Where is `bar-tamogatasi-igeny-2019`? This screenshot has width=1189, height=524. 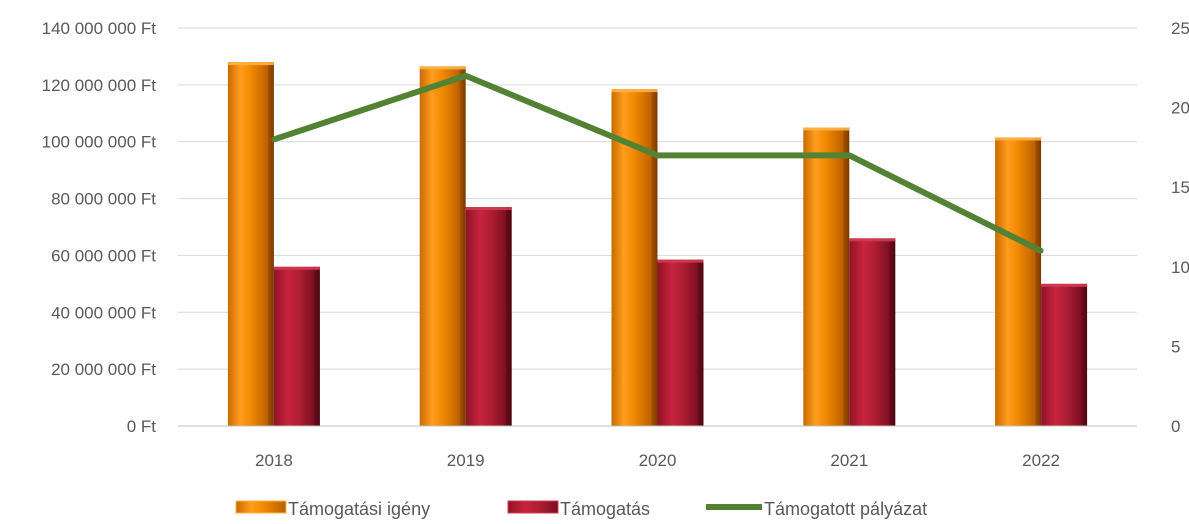
bar-tamogatasi-igeny-2019 is located at coordinates (442, 246).